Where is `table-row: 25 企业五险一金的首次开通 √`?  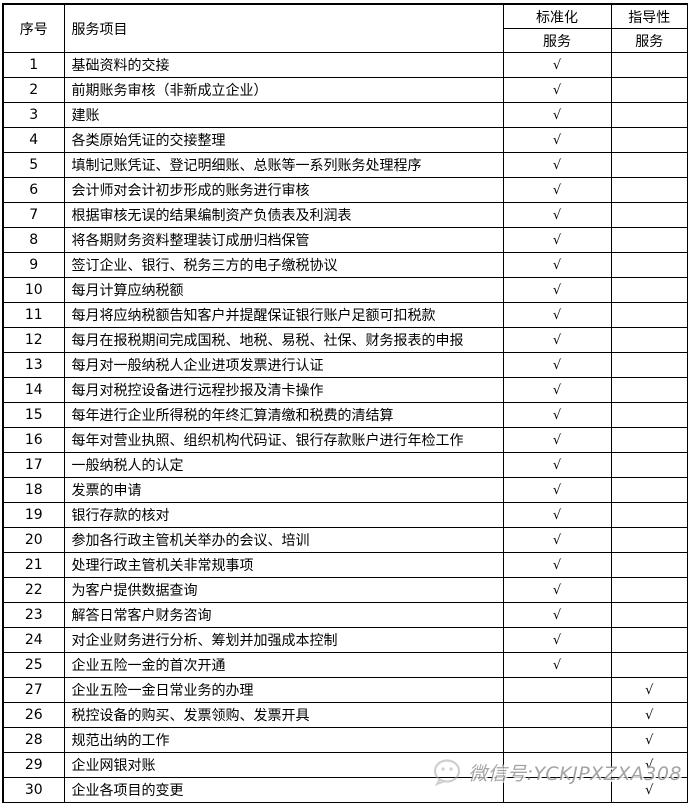
table-row: 25 企业五险一金的首次开通 √ is located at coordinates (345, 665).